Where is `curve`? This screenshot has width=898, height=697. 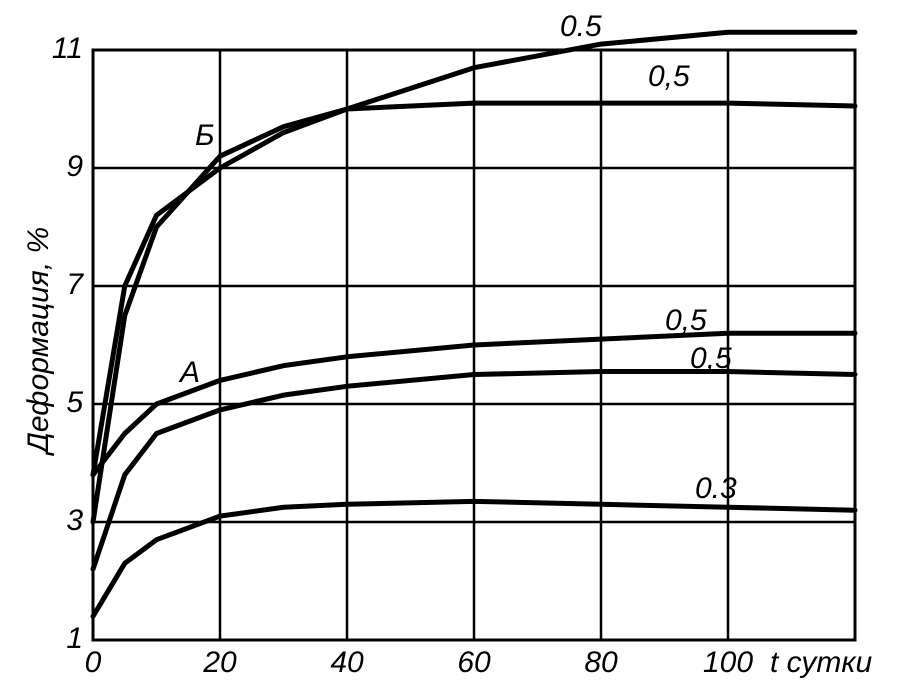
curve is located at coordinates (474, 558).